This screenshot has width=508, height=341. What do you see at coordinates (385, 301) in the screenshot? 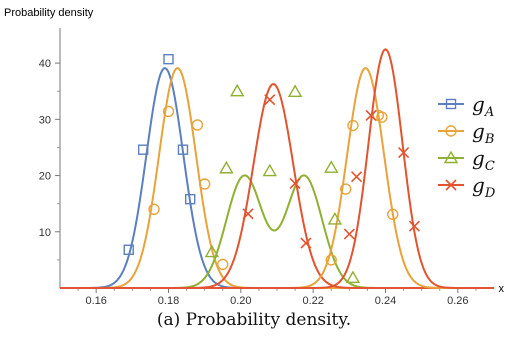
I see `x-tick-label: 0.24` at bounding box center [385, 301].